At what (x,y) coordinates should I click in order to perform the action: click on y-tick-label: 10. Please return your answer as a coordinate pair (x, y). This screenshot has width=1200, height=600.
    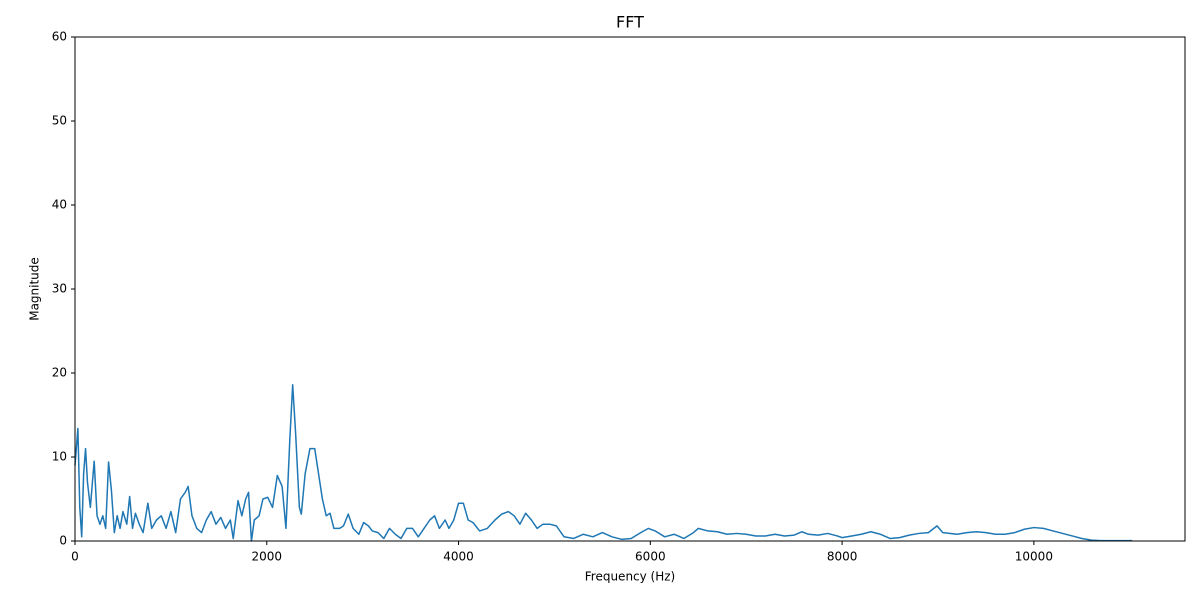
    Looking at the image, I should click on (59, 457).